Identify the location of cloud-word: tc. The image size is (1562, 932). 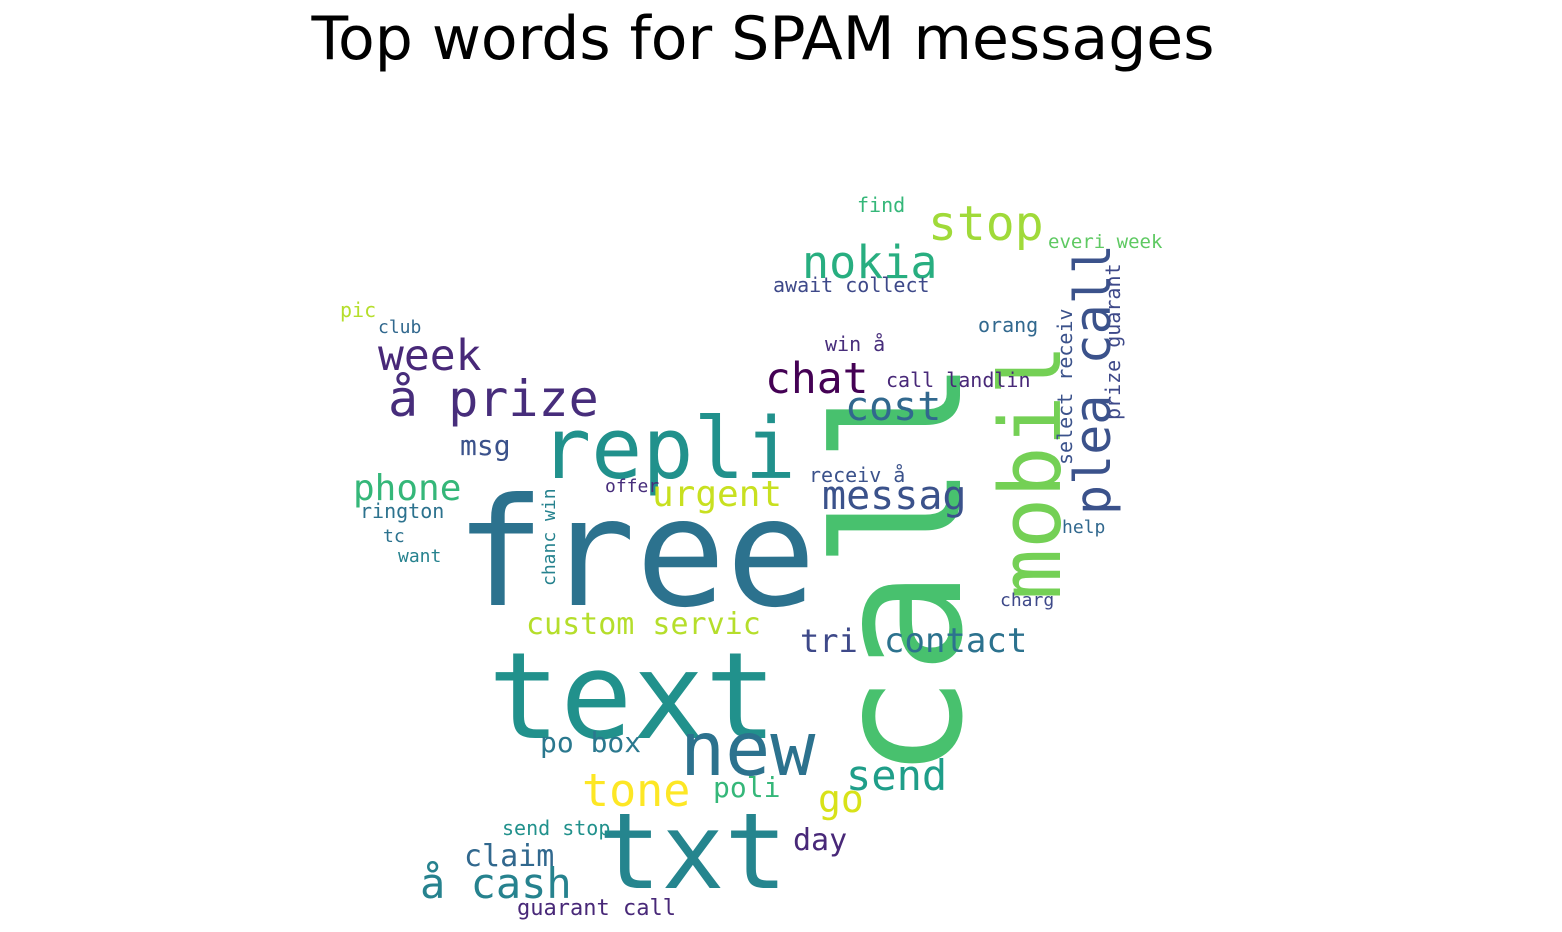
(394, 536).